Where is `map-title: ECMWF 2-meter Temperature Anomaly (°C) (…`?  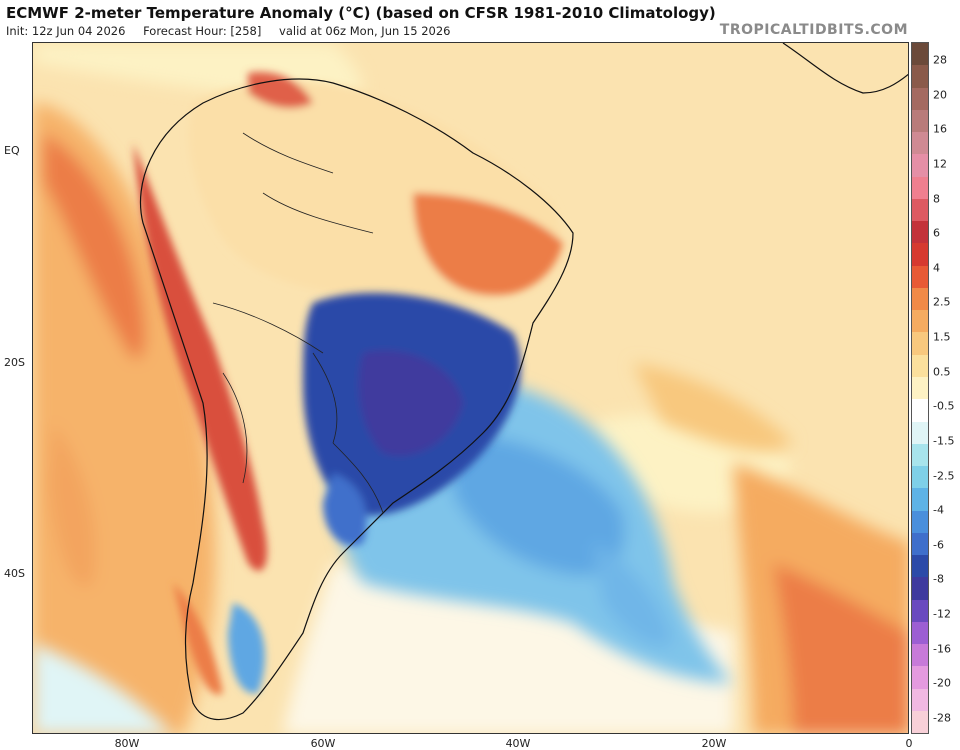
map-title: ECMWF 2-meter Temperature Anomaly (°C) (… is located at coordinates (361, 13).